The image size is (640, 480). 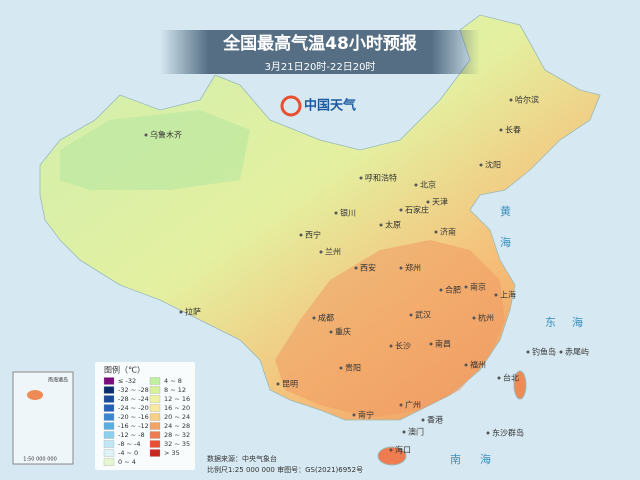 What do you see at coordinates (177, 426) in the screenshot?
I see `legend-label: 24 ~ 28` at bounding box center [177, 426].